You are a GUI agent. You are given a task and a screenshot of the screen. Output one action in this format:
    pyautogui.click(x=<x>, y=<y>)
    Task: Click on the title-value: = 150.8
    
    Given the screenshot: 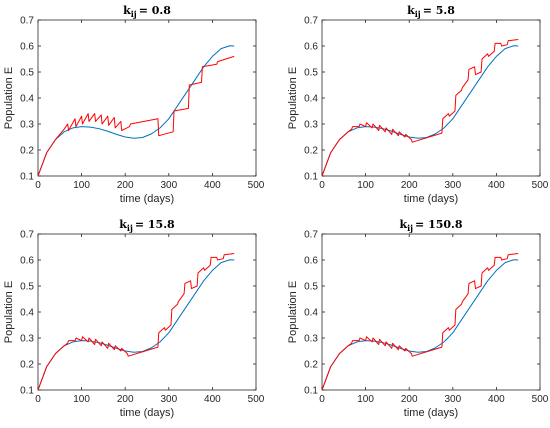 What is the action you would take?
    pyautogui.click(x=439, y=224)
    